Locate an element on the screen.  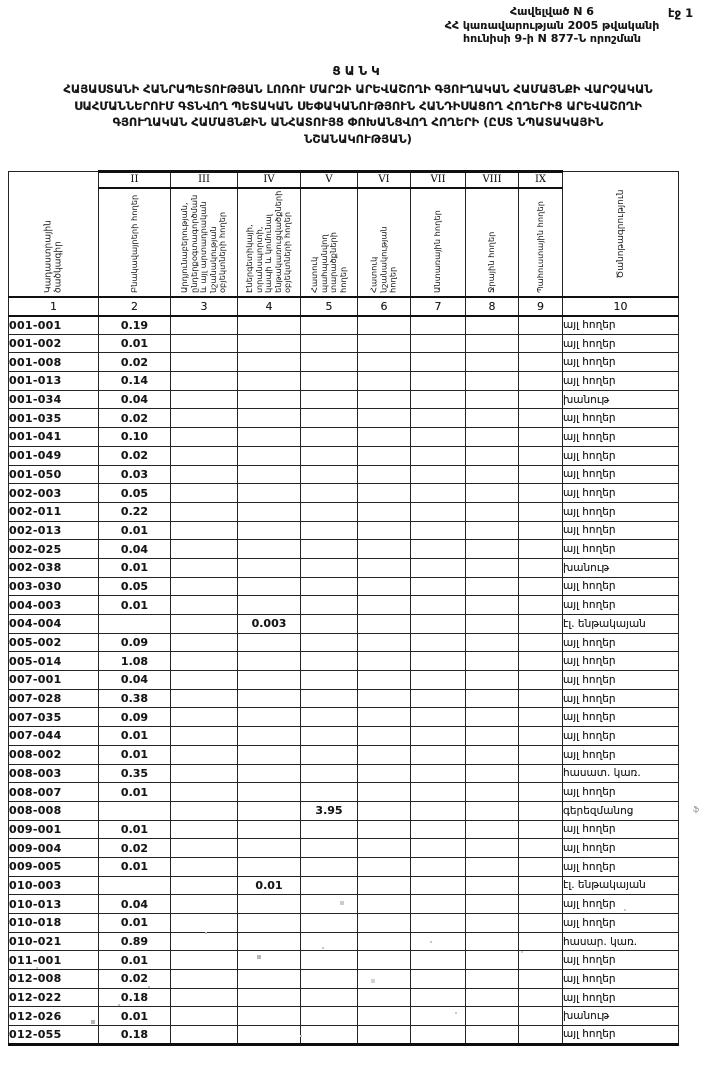
cell-area-value: 0.89 is located at coordinates (134, 941).